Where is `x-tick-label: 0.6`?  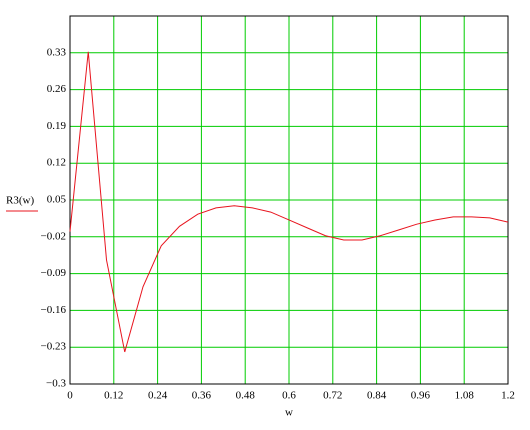 x-tick-label: 0.6 is located at coordinates (289, 396).